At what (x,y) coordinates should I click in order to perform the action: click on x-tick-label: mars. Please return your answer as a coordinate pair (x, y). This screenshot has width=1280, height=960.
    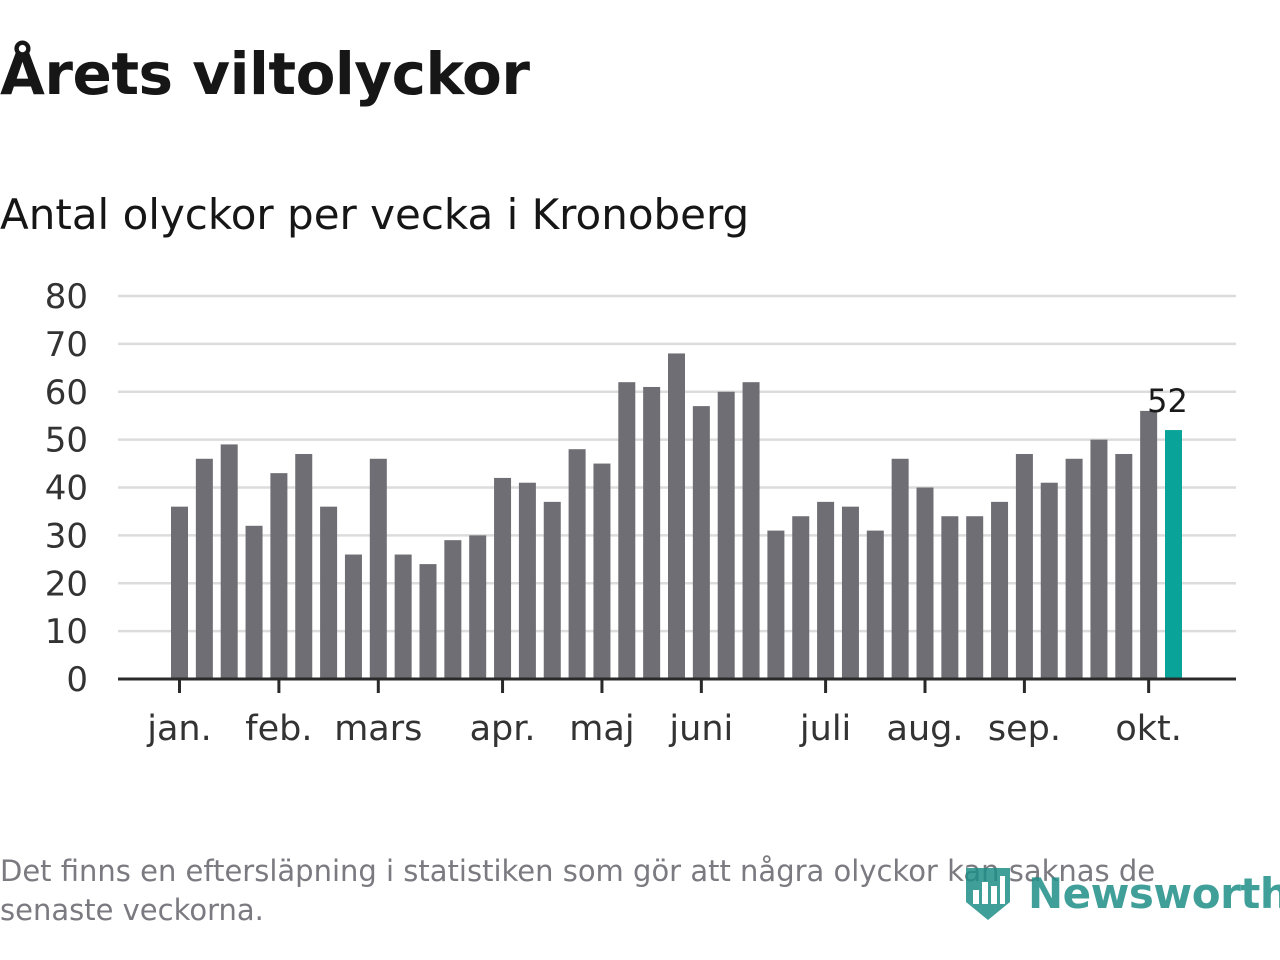
    Looking at the image, I should click on (378, 729).